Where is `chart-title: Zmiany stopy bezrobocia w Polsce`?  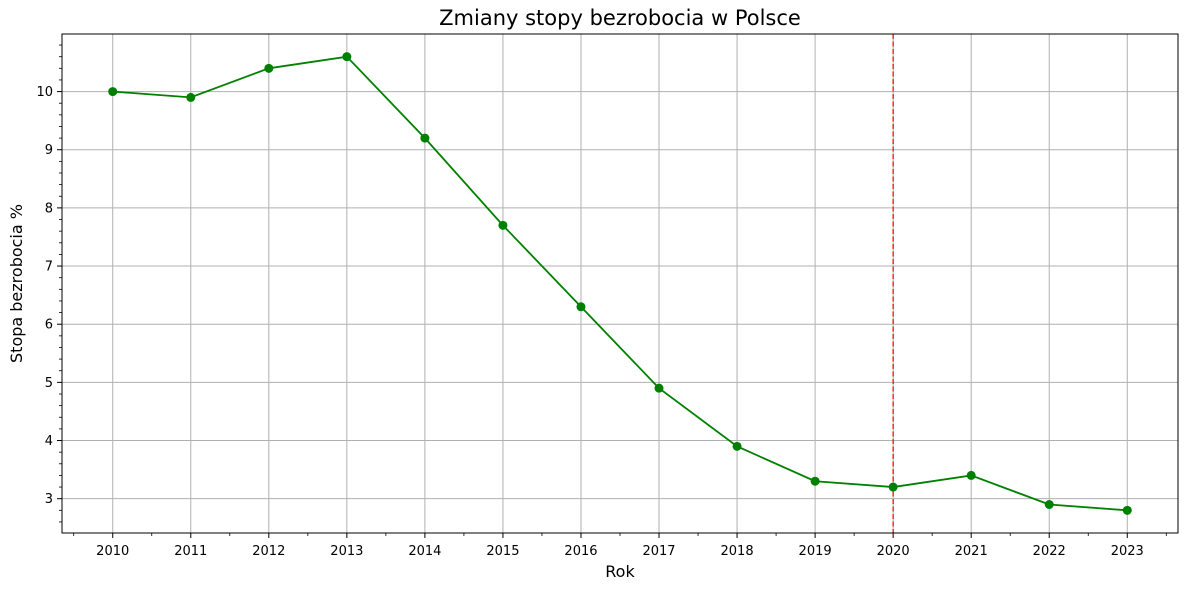 chart-title: Zmiany stopy bezrobocia w Polsce is located at coordinates (620, 18).